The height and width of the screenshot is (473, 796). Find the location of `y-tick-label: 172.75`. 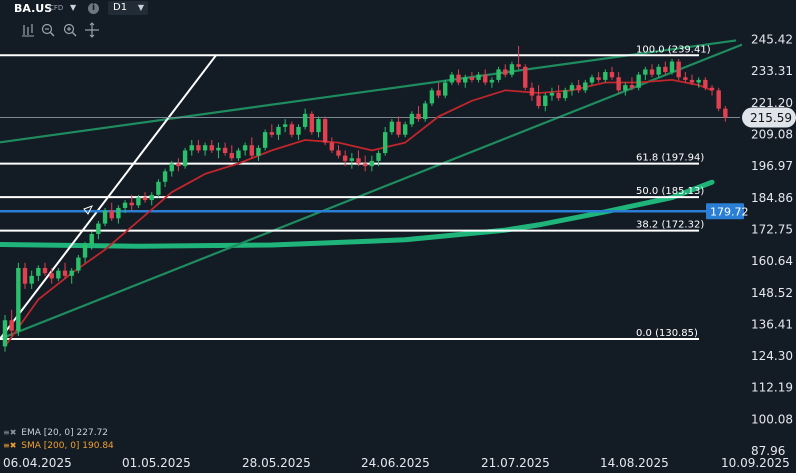

y-tick-label: 172.75 is located at coordinates (772, 229).